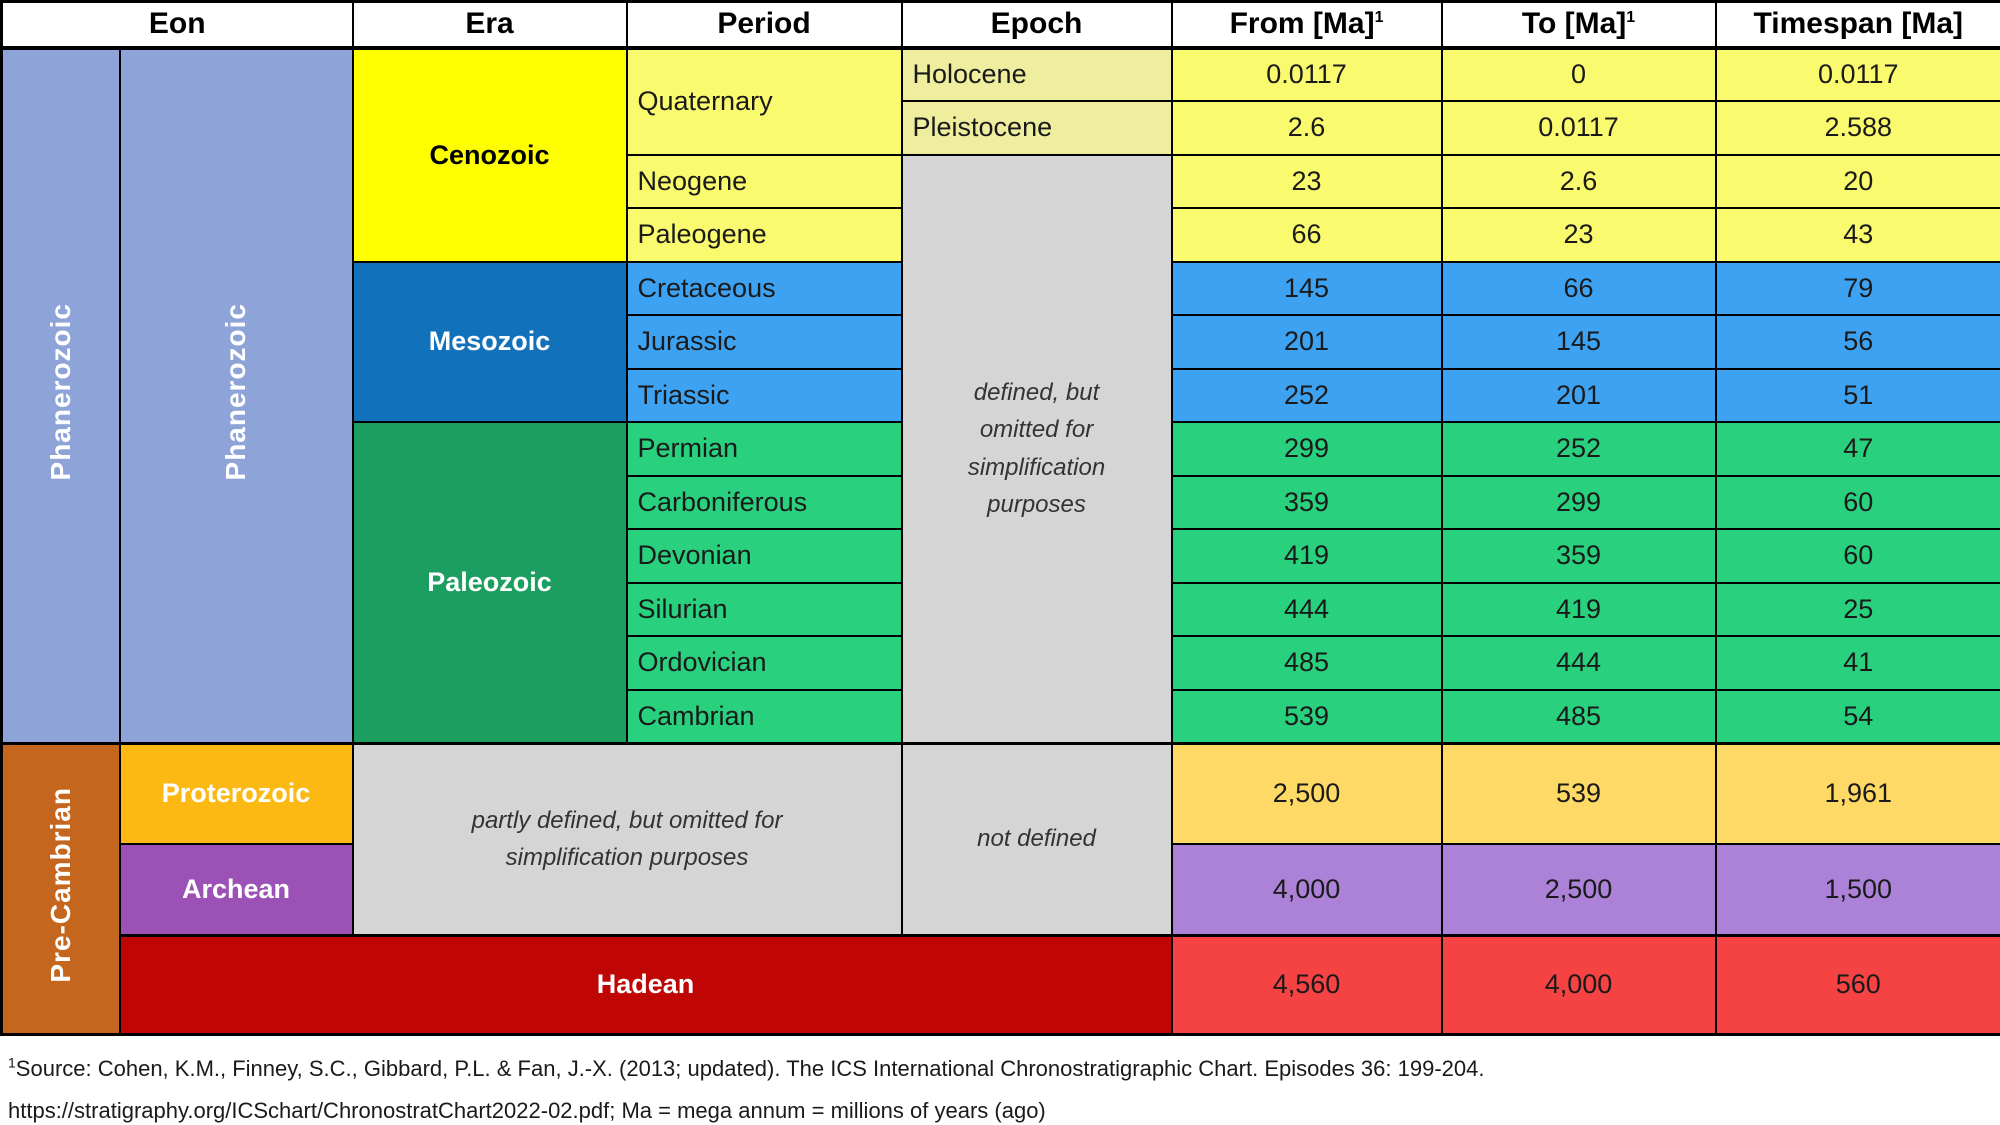  What do you see at coordinates (1306, 235) in the screenshot?
I see `from-value: 66` at bounding box center [1306, 235].